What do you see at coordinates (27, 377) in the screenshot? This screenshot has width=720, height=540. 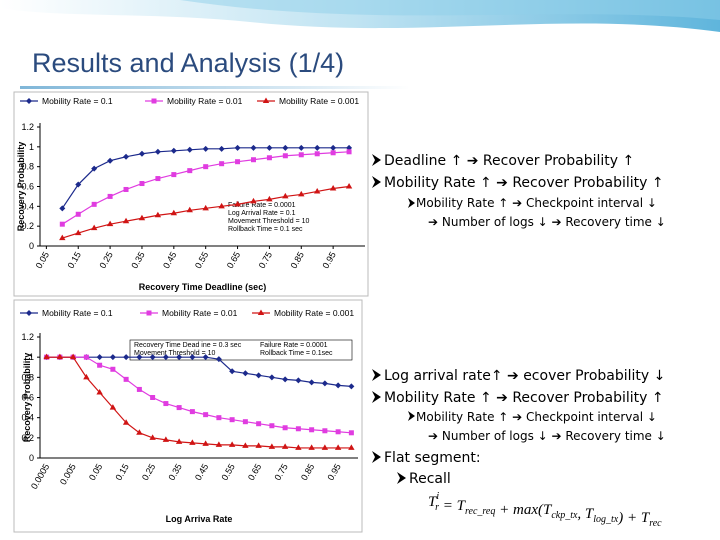 I see `y-tick-label: 0.8` at bounding box center [27, 377].